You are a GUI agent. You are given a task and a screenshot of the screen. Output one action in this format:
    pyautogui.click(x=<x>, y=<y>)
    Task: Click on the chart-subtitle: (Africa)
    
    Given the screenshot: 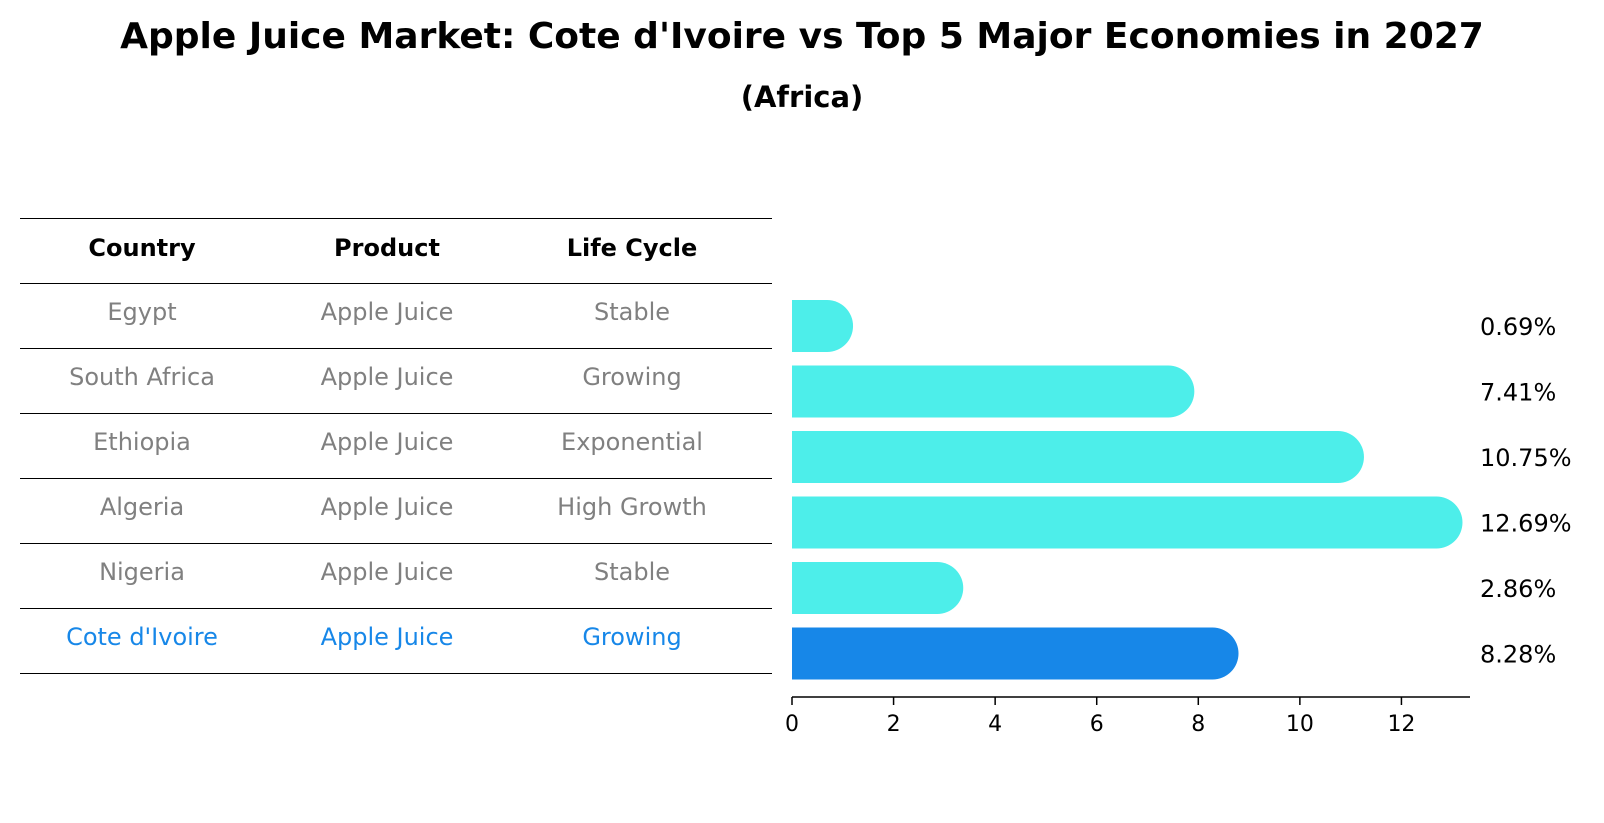 What is the action you would take?
    pyautogui.click(x=802, y=97)
    